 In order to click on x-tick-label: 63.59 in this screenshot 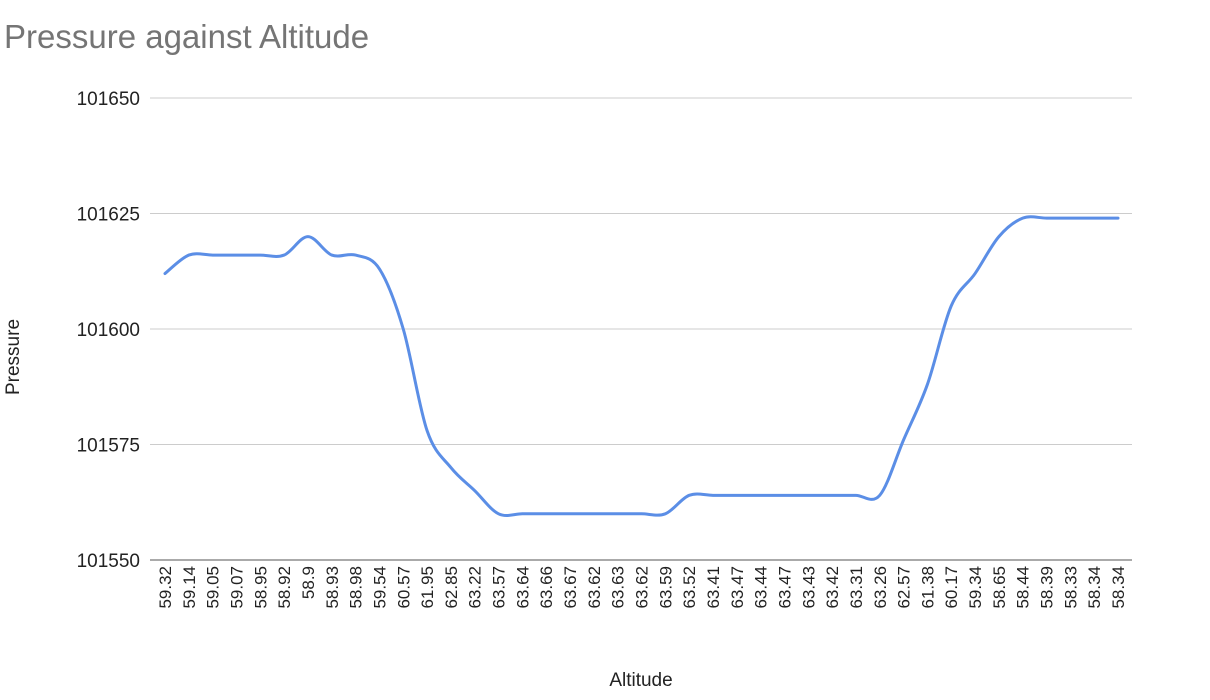, I will do `click(665, 587)`.